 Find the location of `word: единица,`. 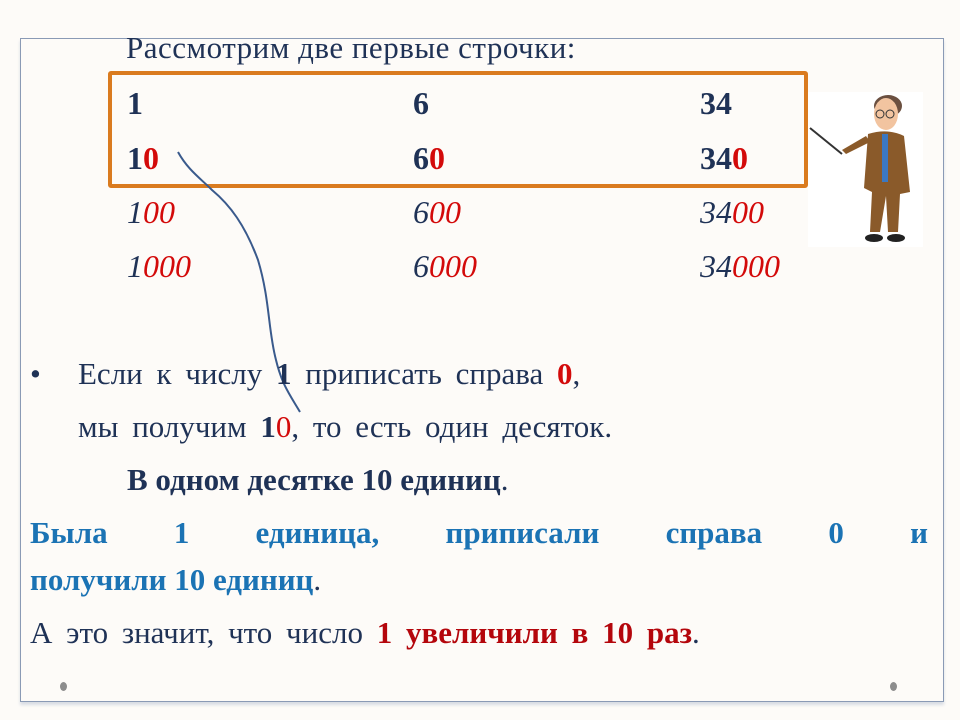

word: единица, is located at coordinates (317, 532).